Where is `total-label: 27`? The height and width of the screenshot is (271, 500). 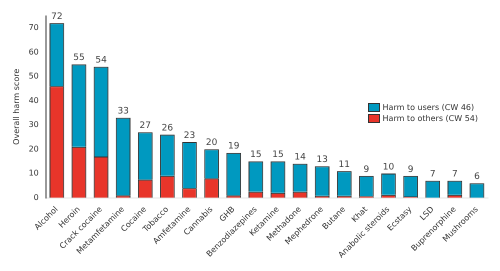 total-label: 27 is located at coordinates (146, 126).